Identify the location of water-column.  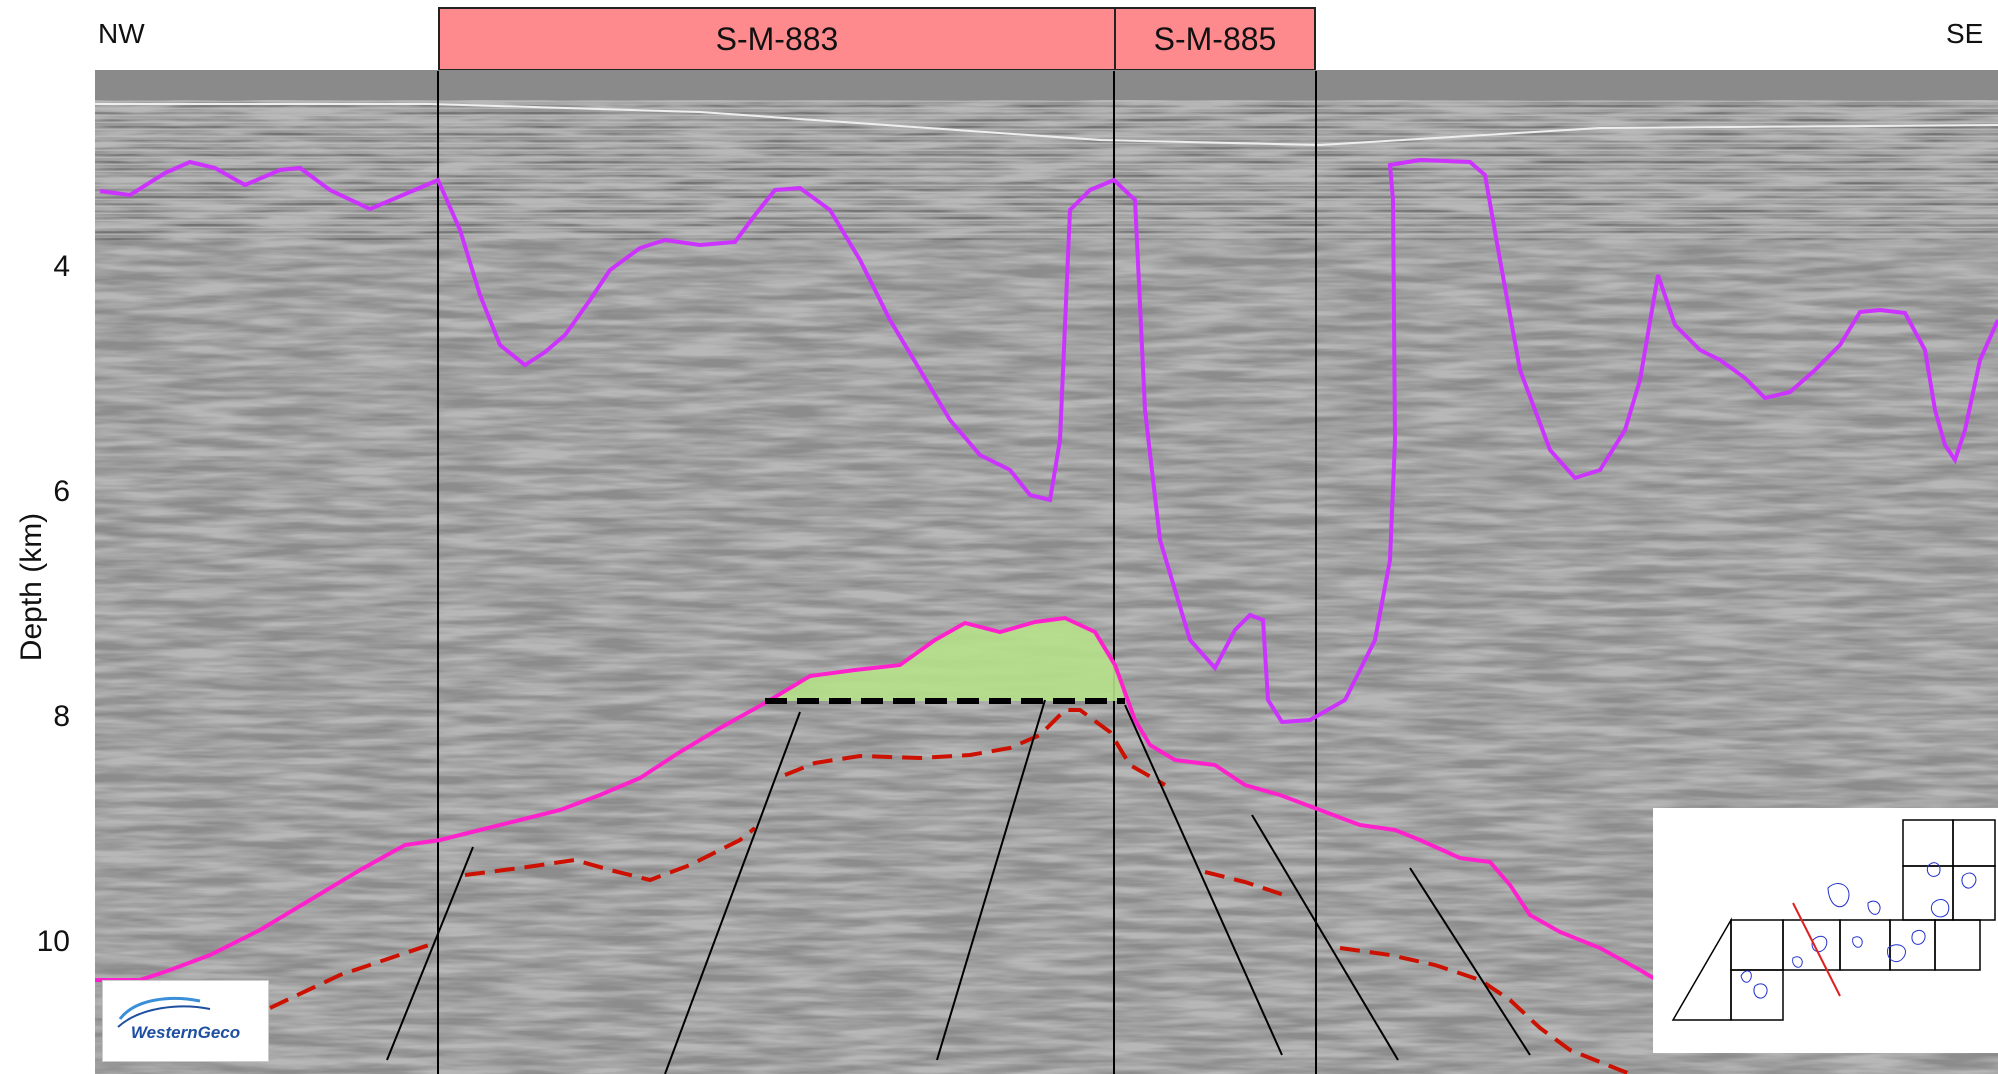
(1046, 87).